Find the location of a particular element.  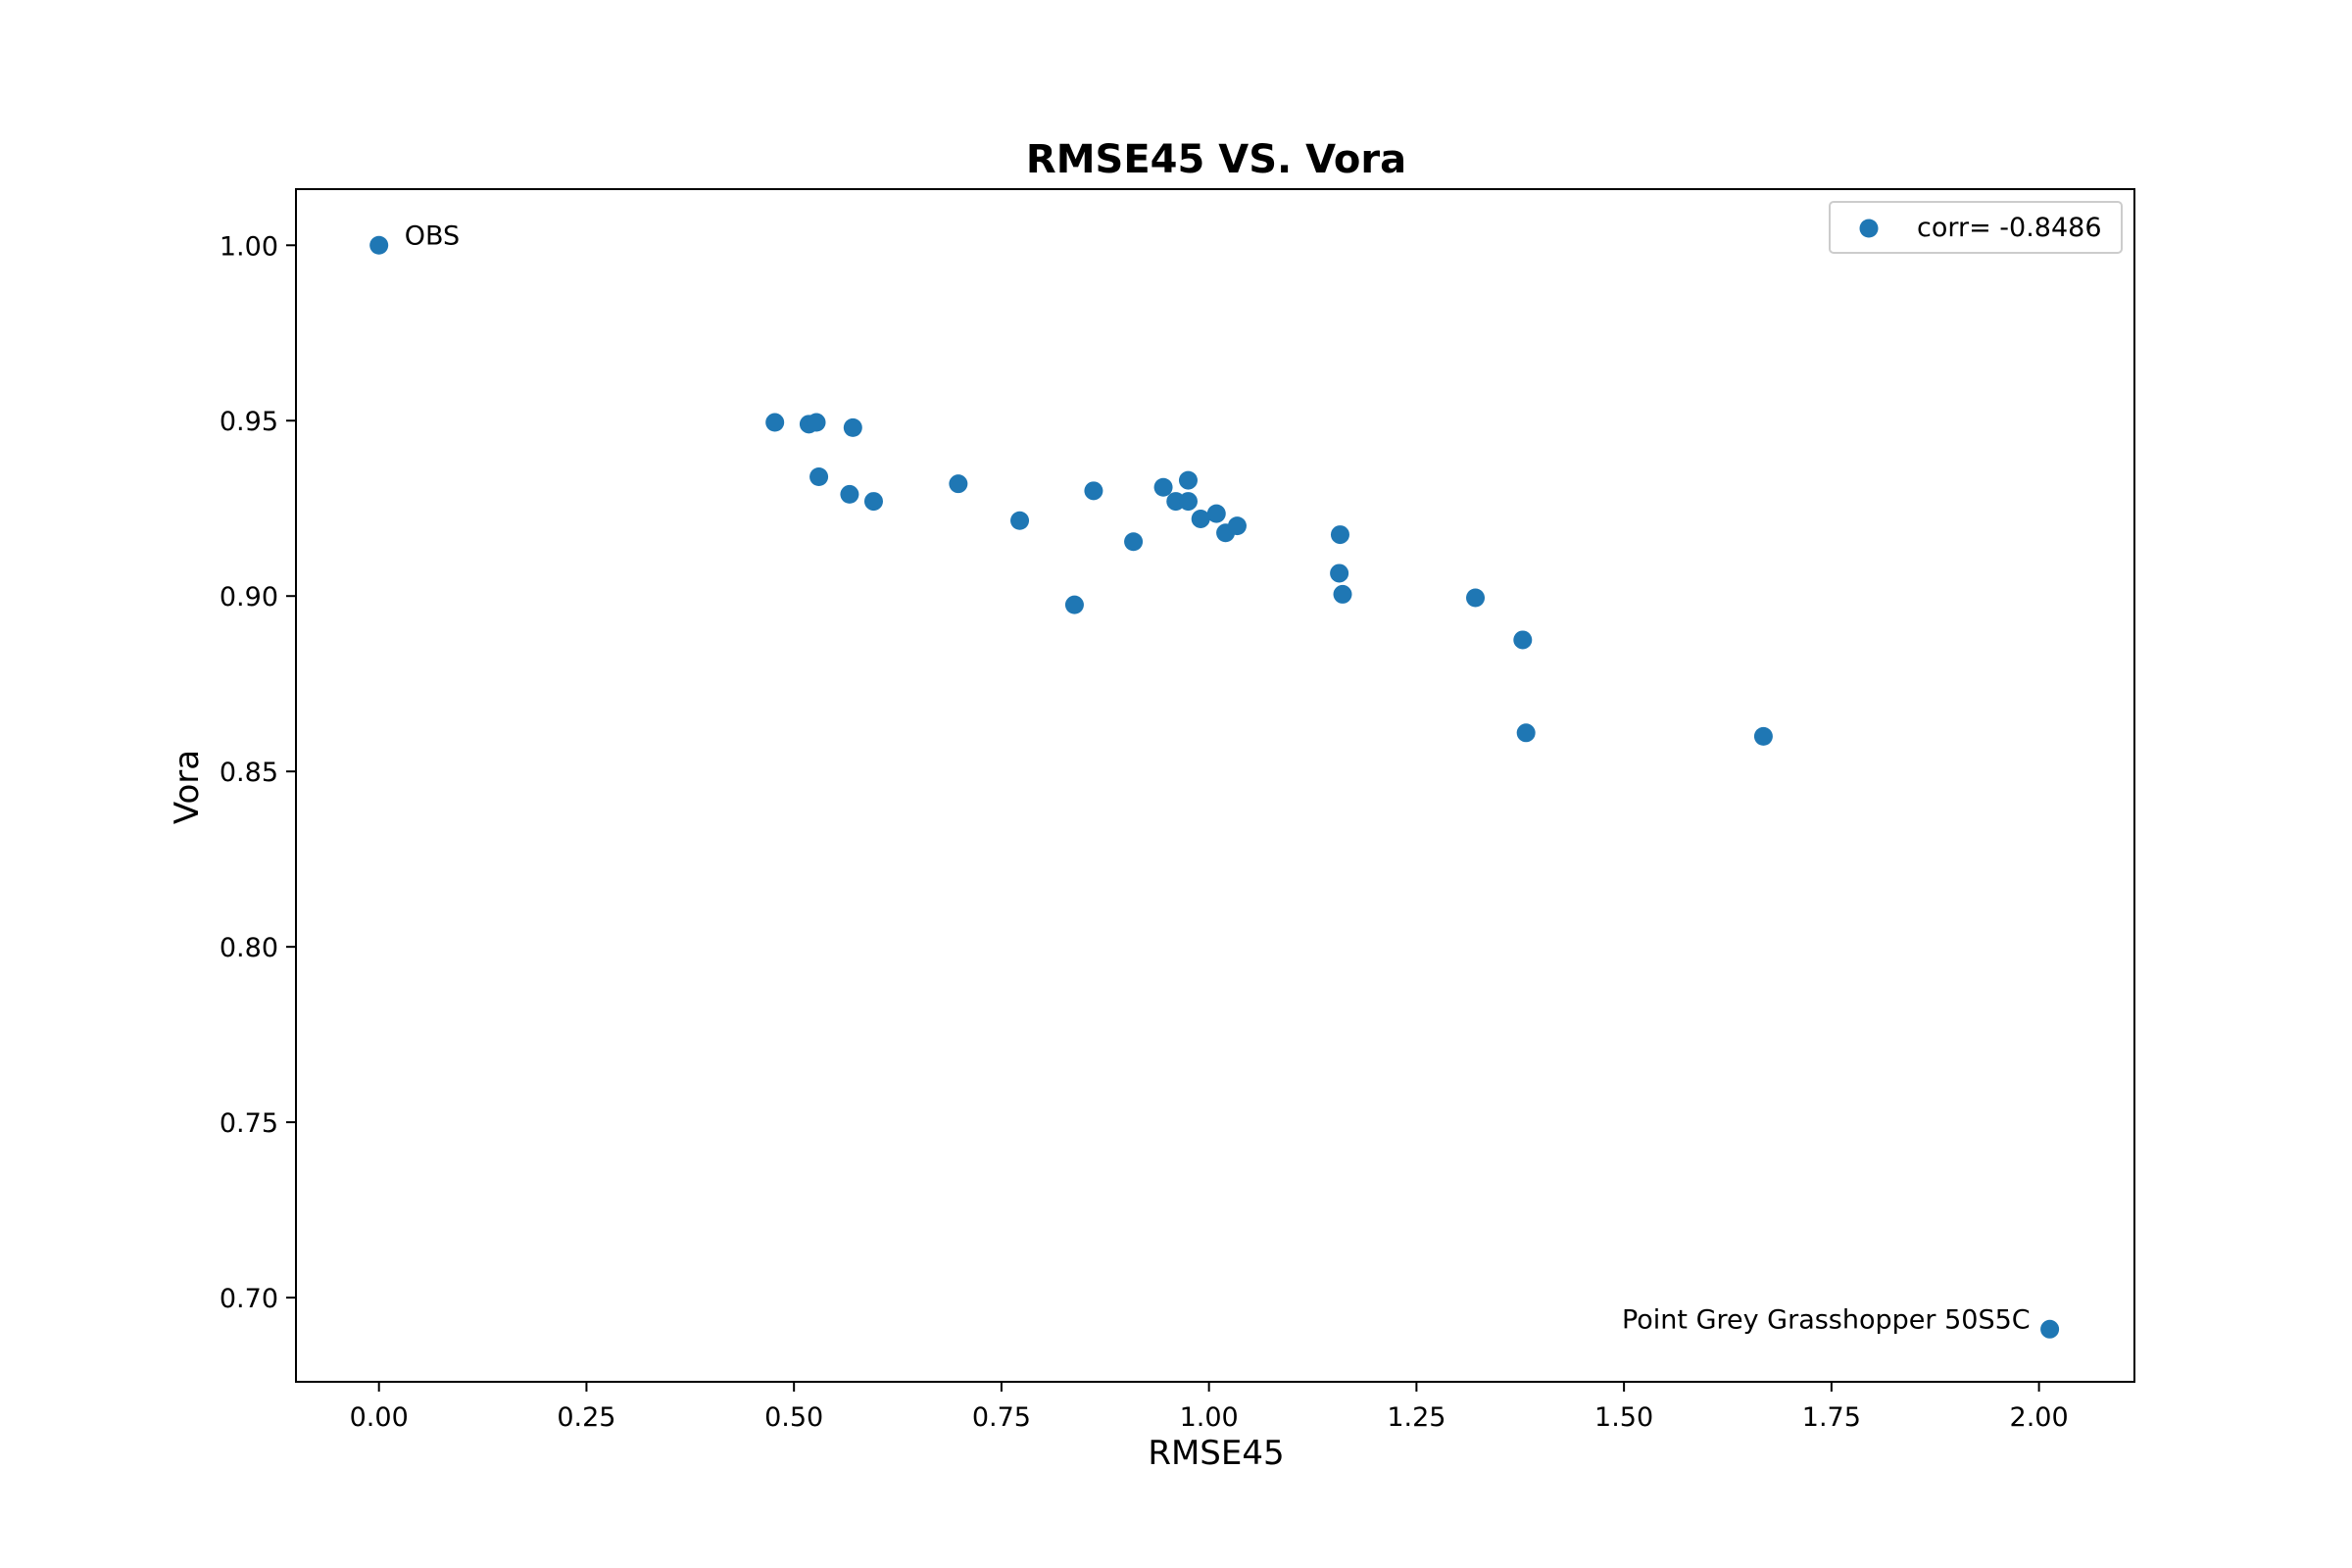

x-tick-label: 0.75 is located at coordinates (1001, 1417).